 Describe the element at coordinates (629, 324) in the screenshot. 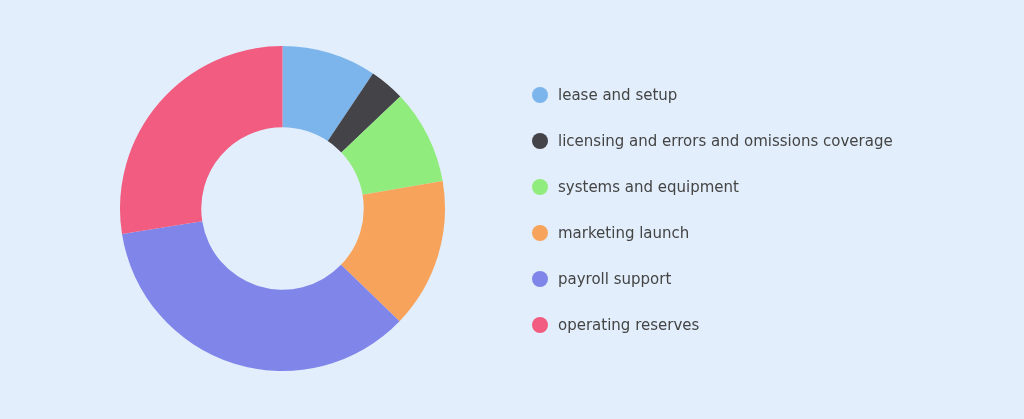

I see `legend-label: operating reserves` at that location.